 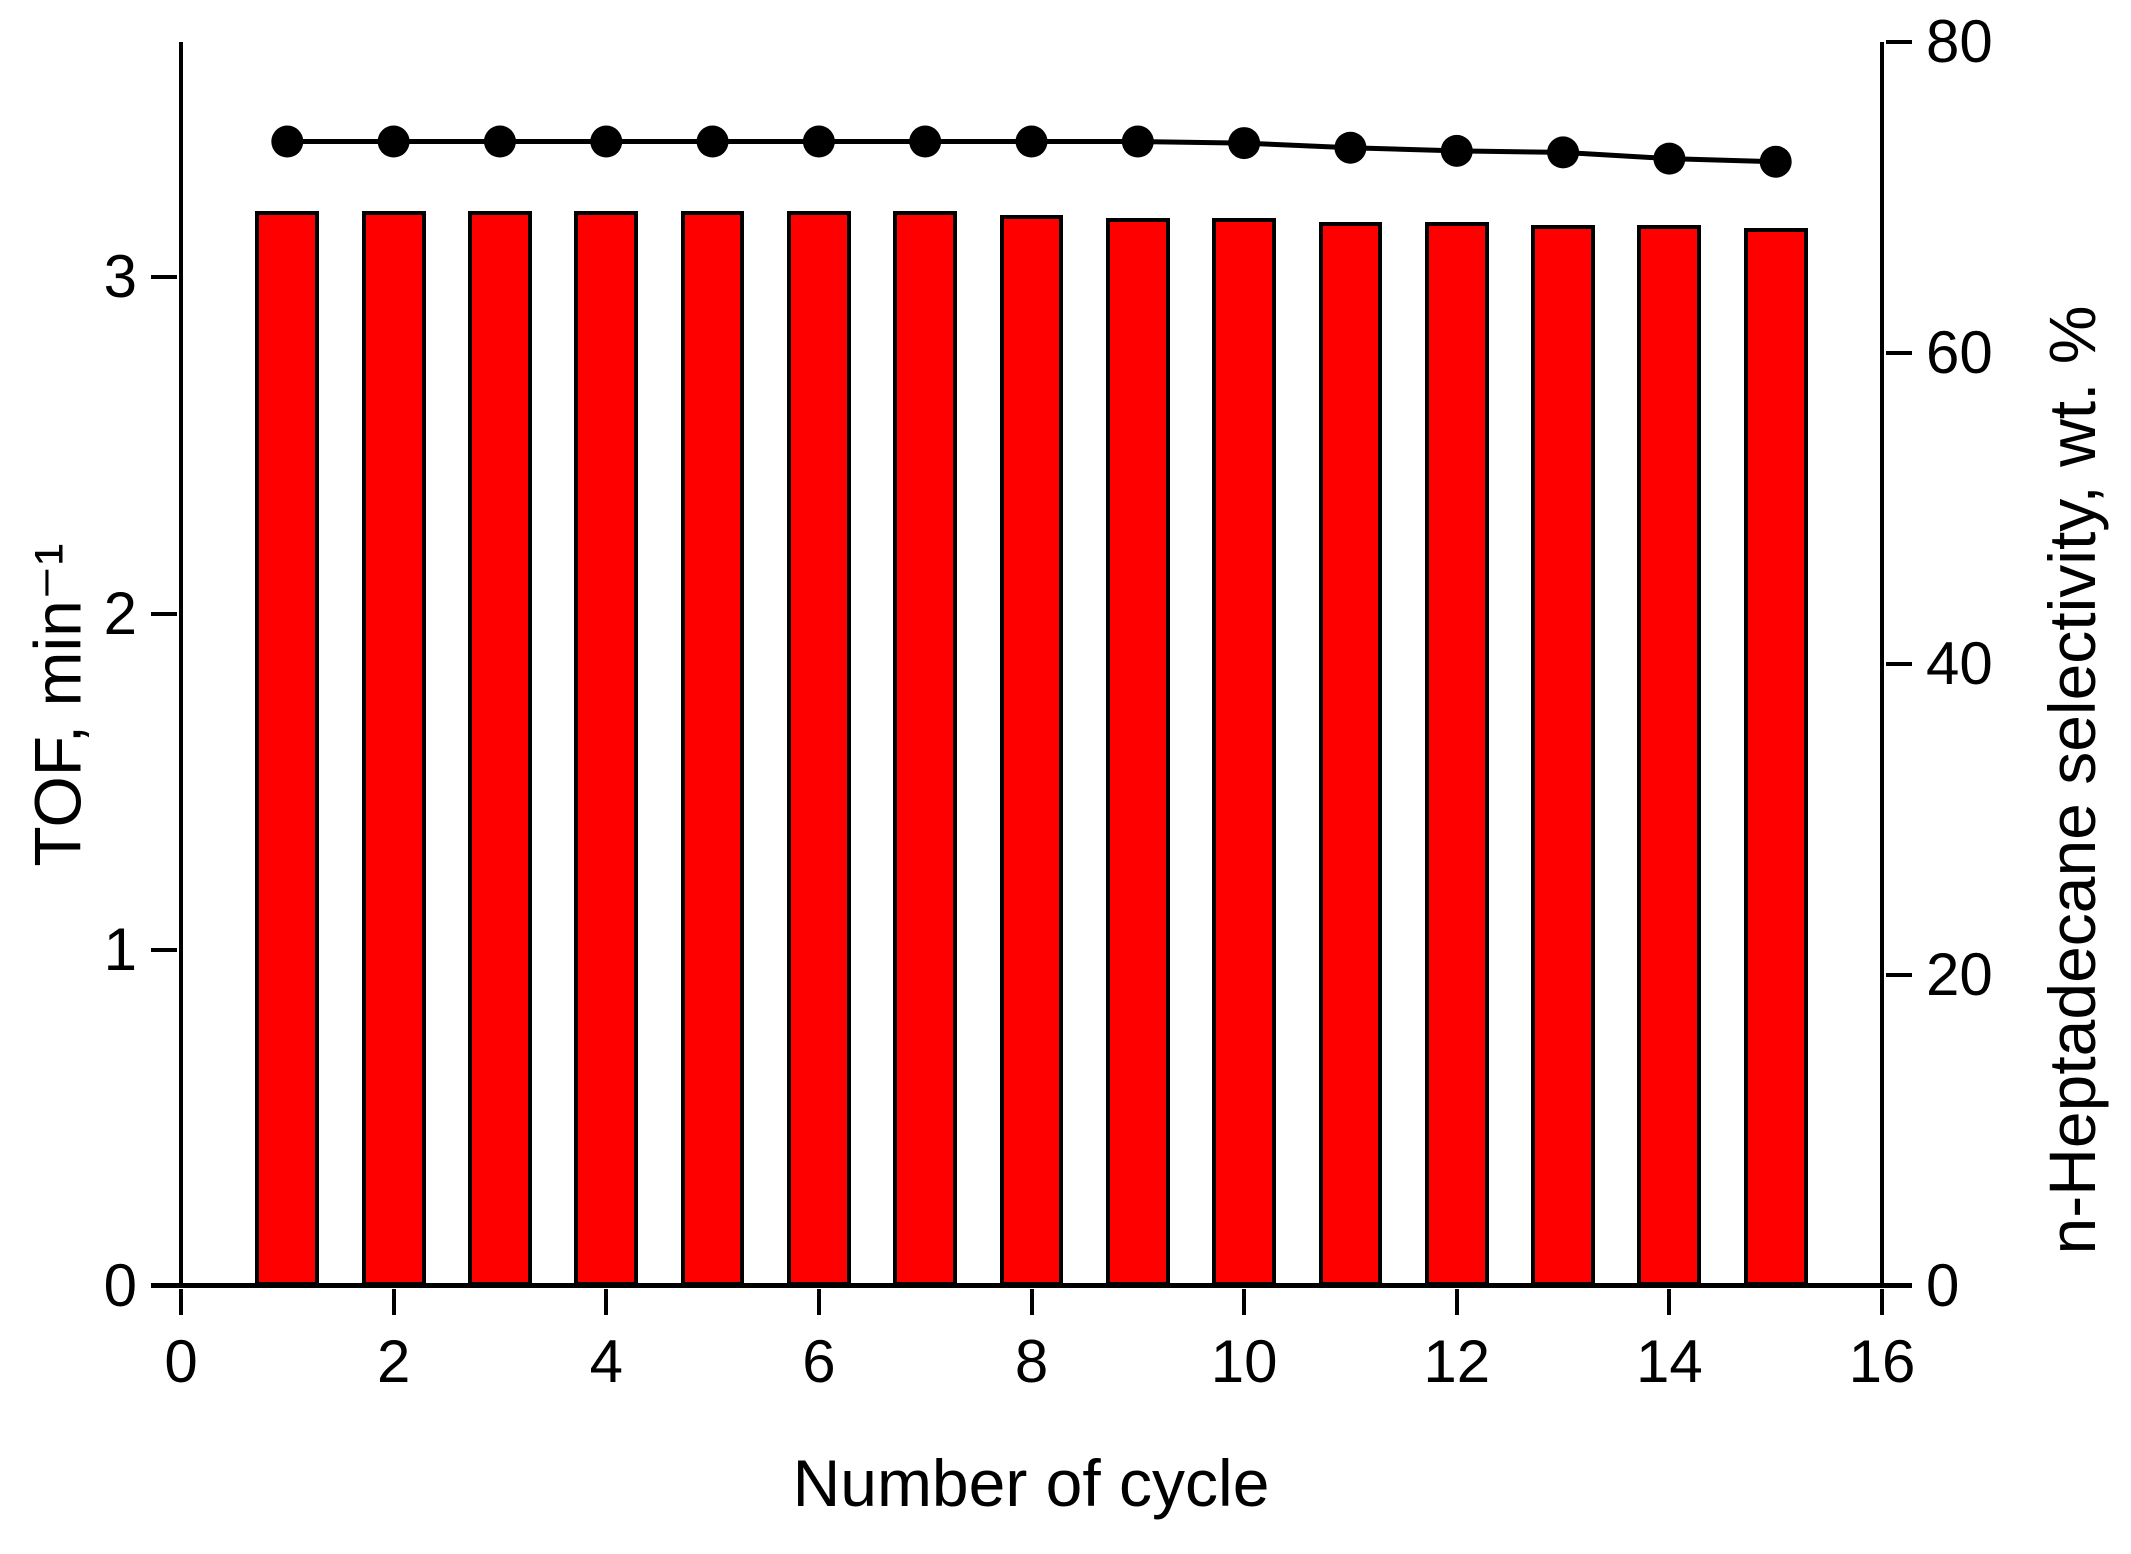 I want to click on x-tick-label-0: 0, so click(x=181, y=1361).